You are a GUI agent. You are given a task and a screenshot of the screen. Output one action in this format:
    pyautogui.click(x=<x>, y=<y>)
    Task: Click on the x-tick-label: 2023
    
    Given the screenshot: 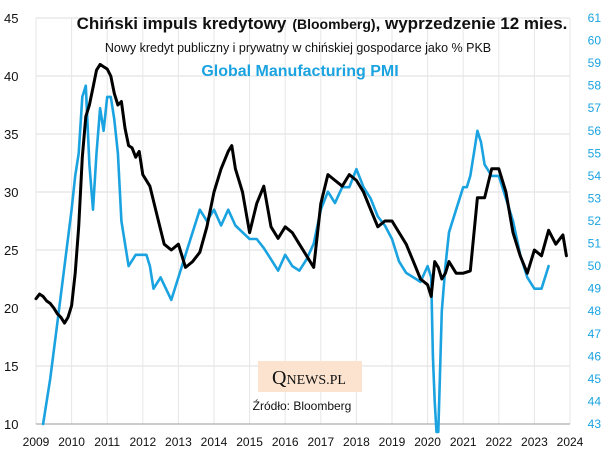 What is the action you would take?
    pyautogui.click(x=534, y=442)
    